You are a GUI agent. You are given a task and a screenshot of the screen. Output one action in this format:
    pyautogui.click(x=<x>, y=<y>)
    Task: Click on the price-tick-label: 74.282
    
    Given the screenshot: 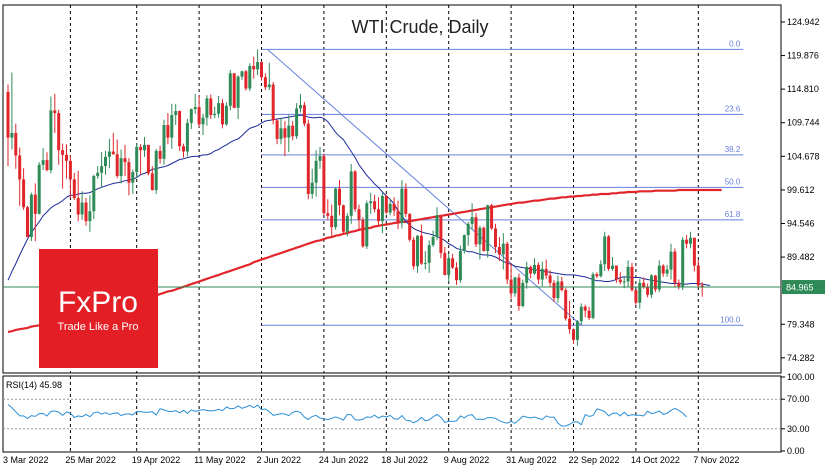 What is the action you would take?
    pyautogui.click(x=801, y=358)
    